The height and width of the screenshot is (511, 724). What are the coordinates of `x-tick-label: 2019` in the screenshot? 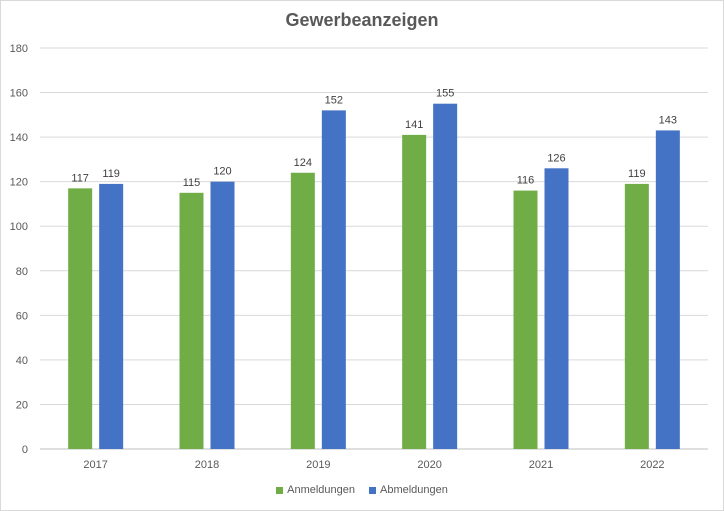 It's located at (318, 465).